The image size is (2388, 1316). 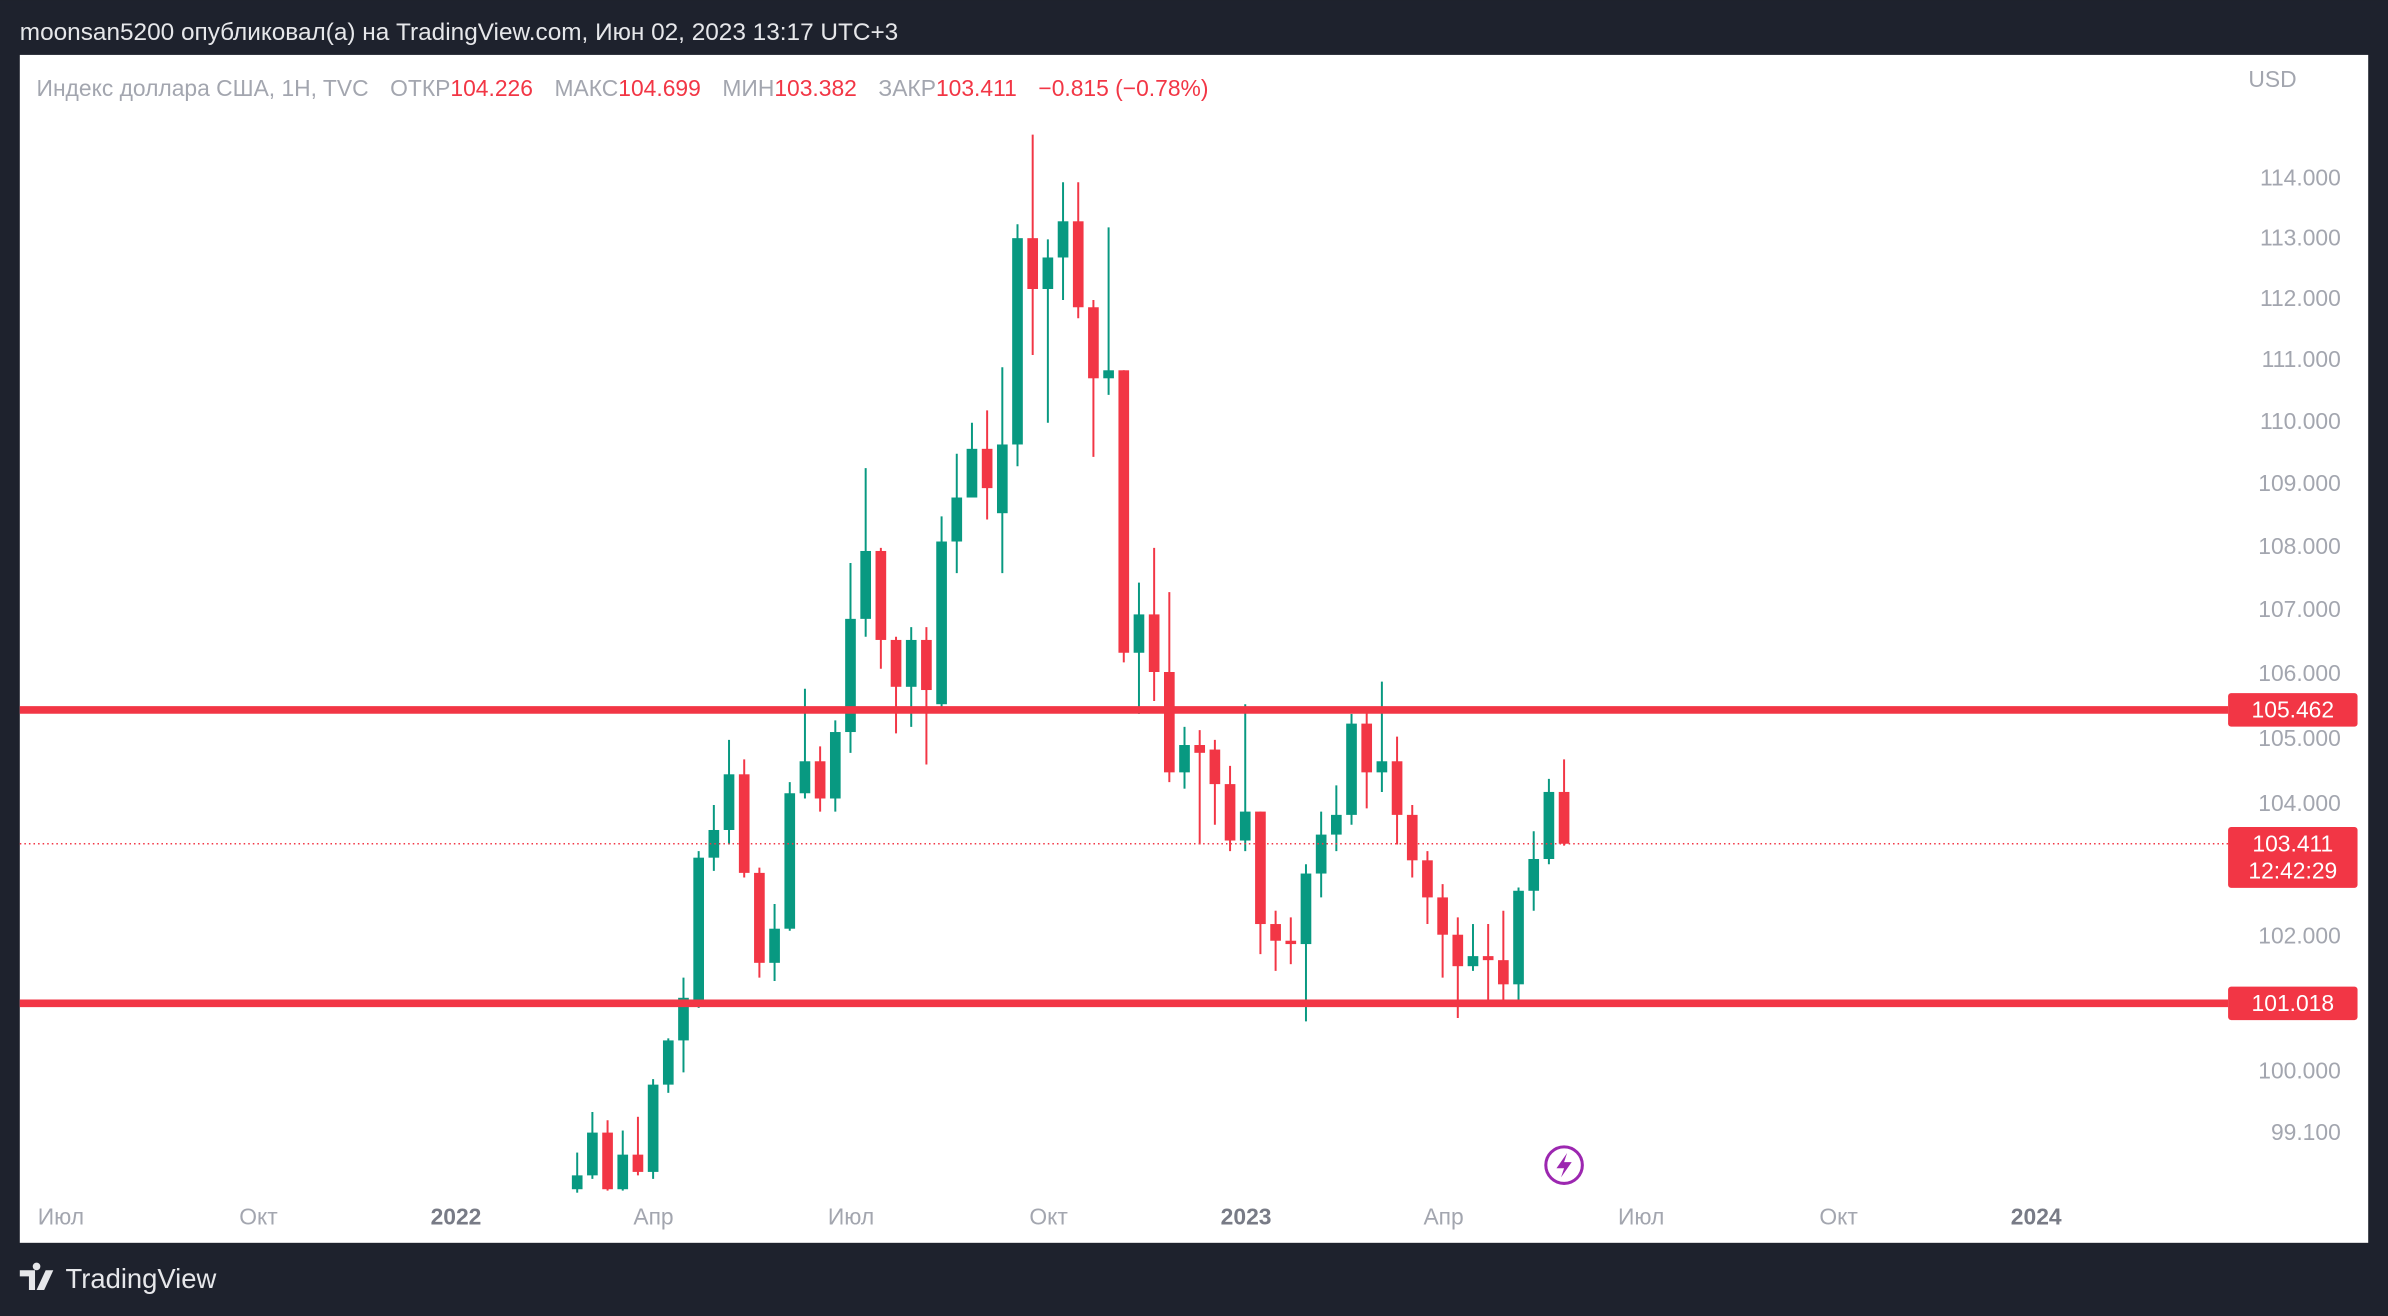 I want to click on y-tick-label: 104.000, so click(x=2299, y=803).